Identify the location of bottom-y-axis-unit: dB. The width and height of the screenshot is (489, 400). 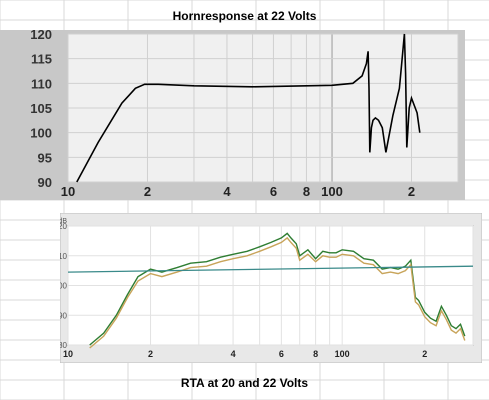
(63, 221).